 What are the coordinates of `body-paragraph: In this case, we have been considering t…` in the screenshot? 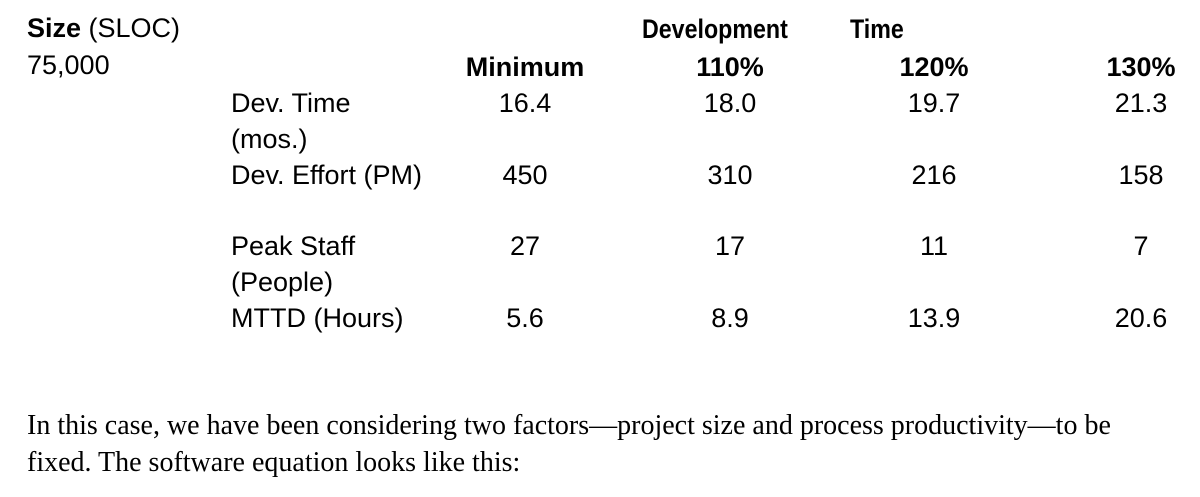 It's located at (569, 444).